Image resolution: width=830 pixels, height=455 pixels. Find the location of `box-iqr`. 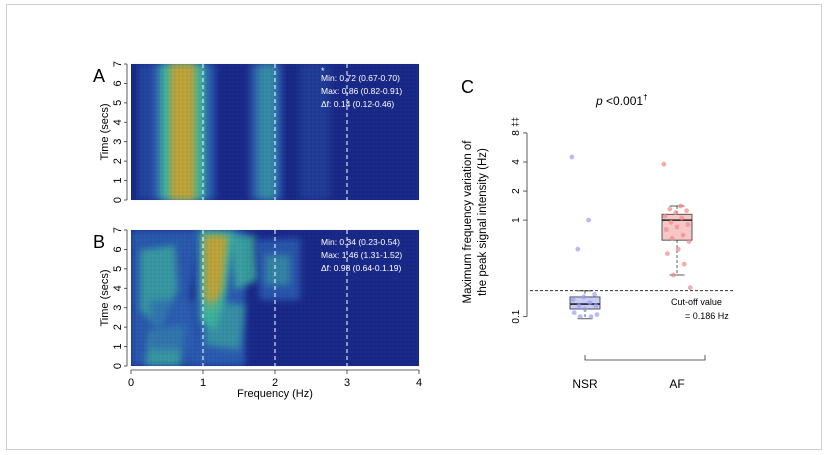

box-iqr is located at coordinates (677, 227).